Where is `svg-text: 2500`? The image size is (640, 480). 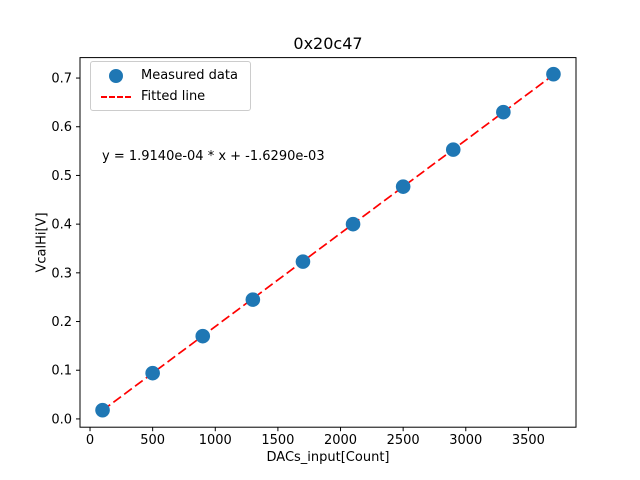 svg-text: 2500 is located at coordinates (403, 440).